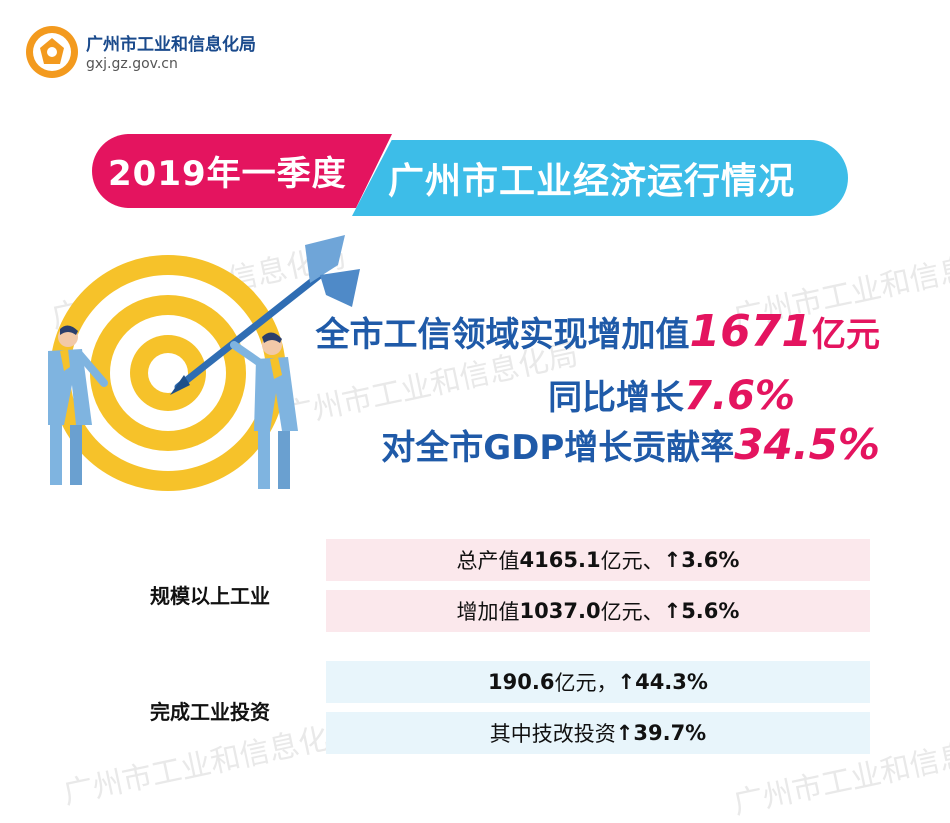 The height and width of the screenshot is (823, 950). What do you see at coordinates (558, 448) in the screenshot?
I see `headline-gdp-contribution-label: 对全市GDP增长贡献率` at bounding box center [558, 448].